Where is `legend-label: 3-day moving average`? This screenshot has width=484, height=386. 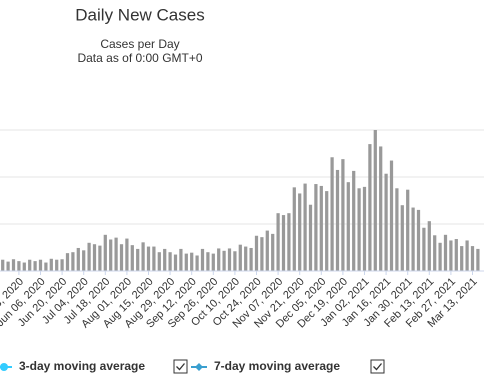 legend-label: 3-day moving average is located at coordinates (82, 366).